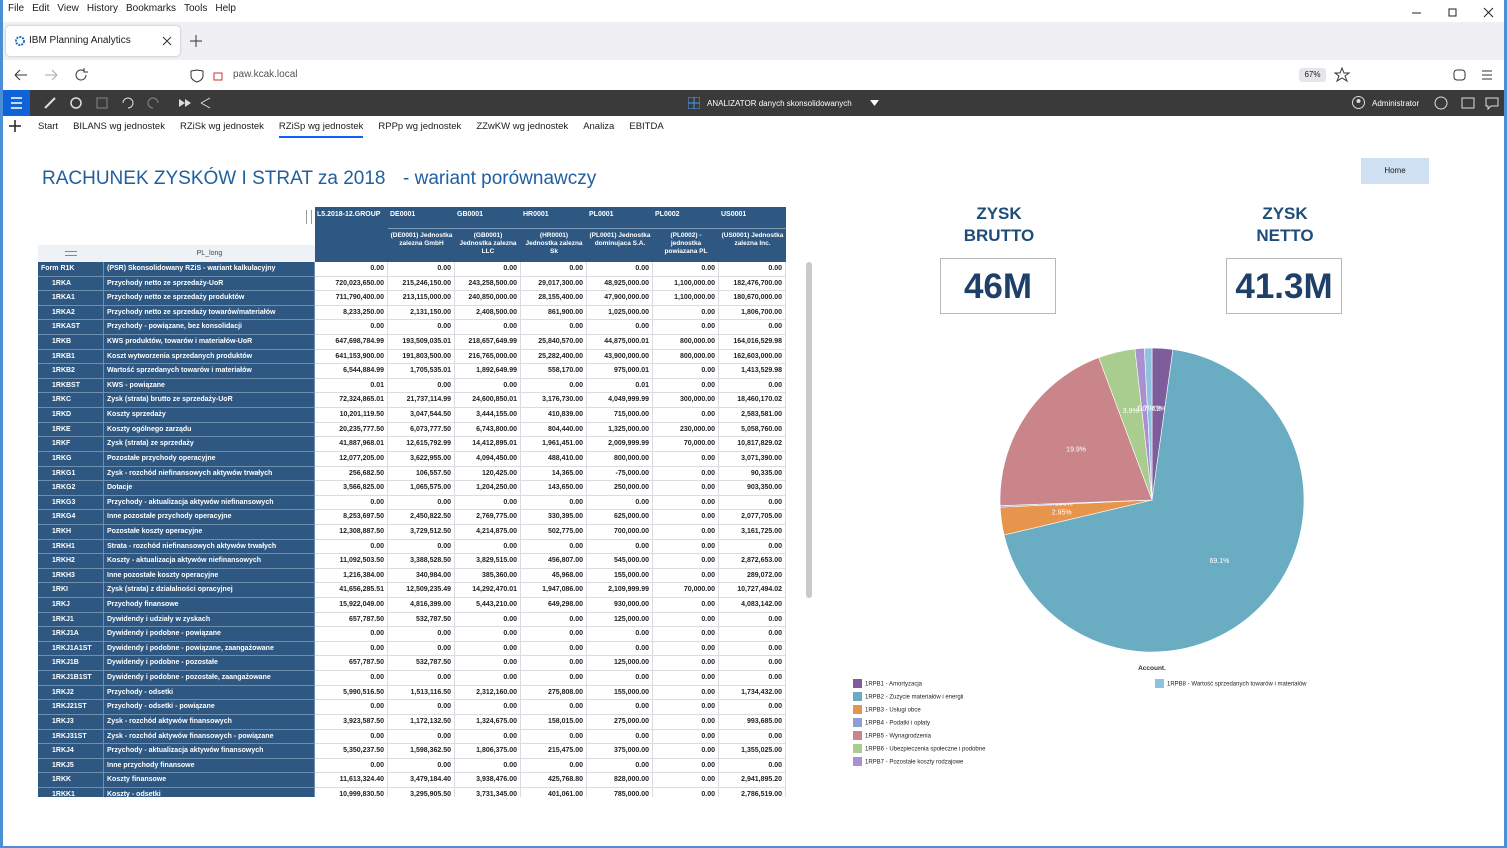 The width and height of the screenshot is (1507, 848). What do you see at coordinates (1488, 12) in the screenshot?
I see `close` at bounding box center [1488, 12].